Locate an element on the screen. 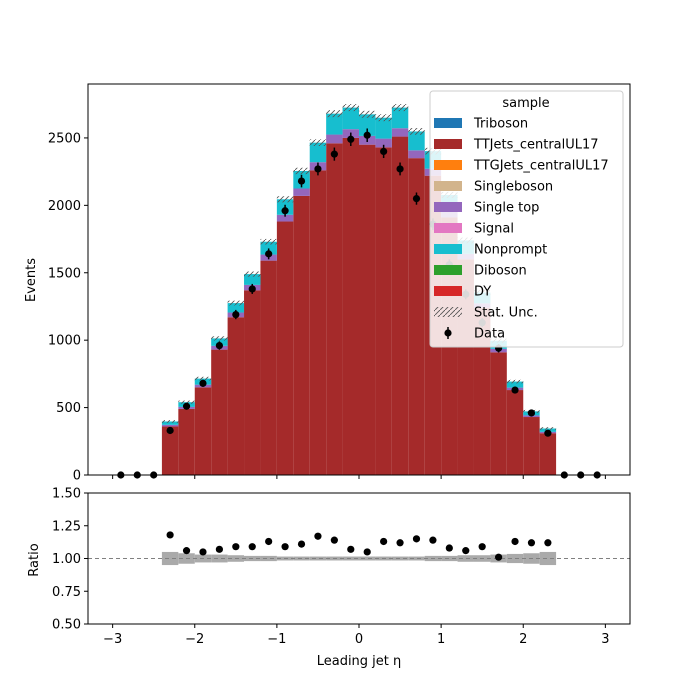  x-tick-label: −3 is located at coordinates (112, 639).